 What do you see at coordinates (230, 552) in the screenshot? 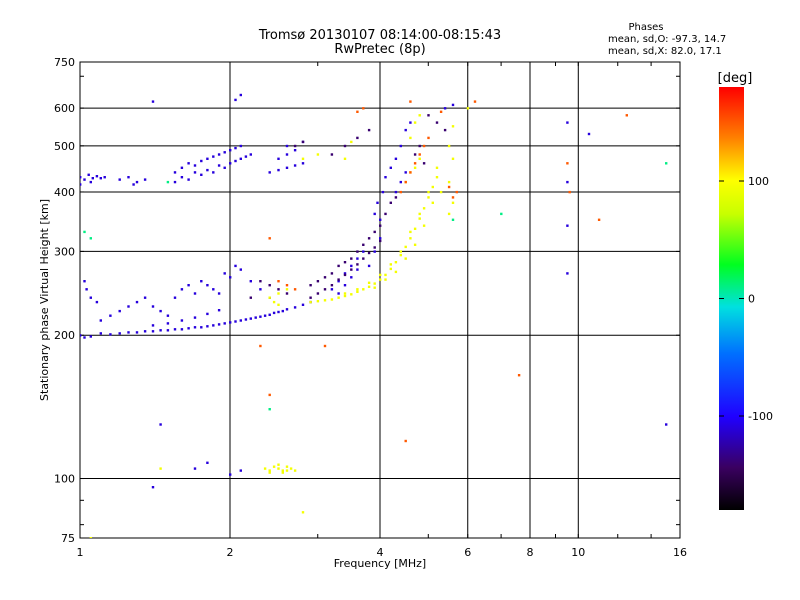
I see `x-tick-label: 2` at bounding box center [230, 552].